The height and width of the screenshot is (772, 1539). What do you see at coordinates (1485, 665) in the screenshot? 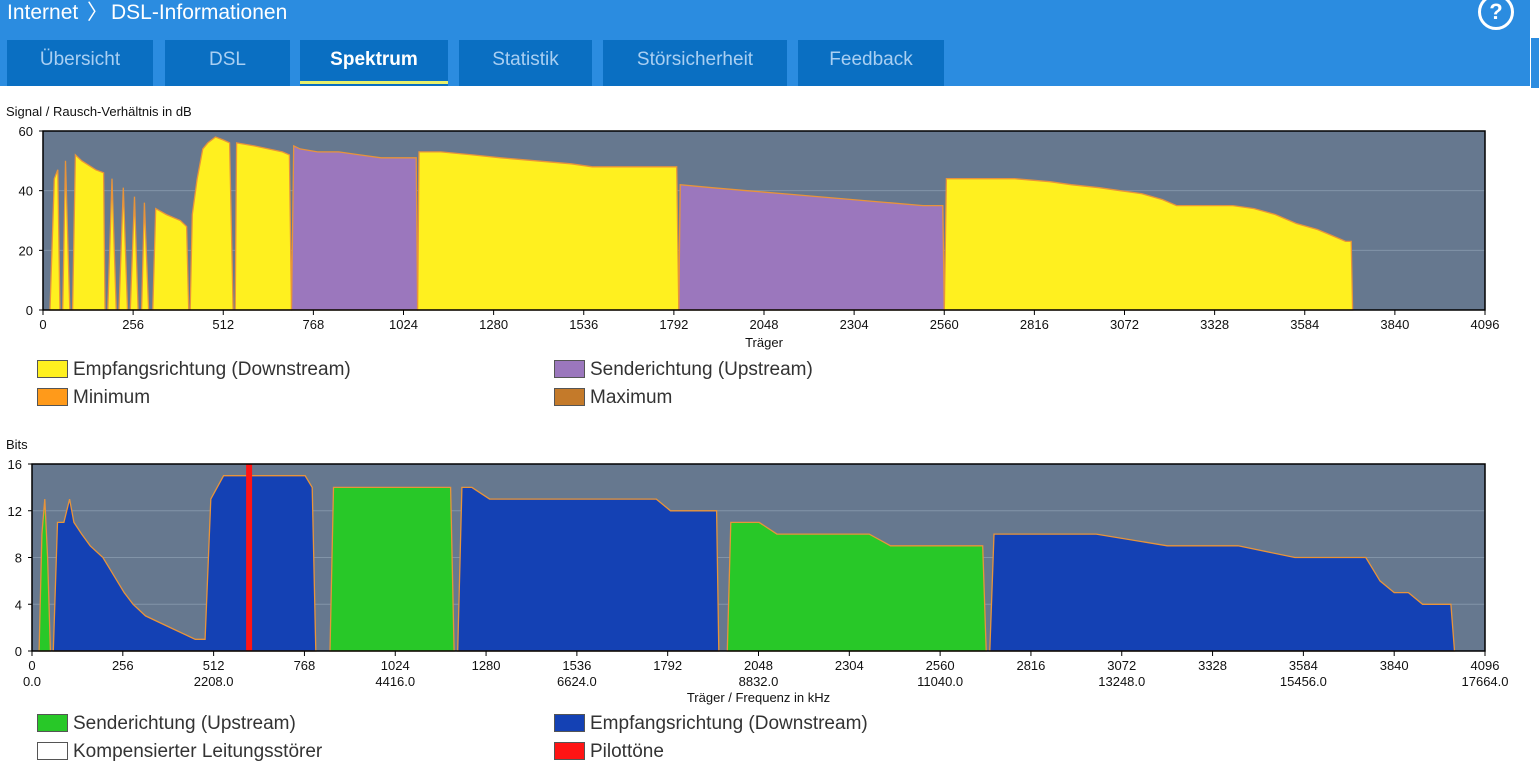
I see `bits-xtick-label: 4096` at bounding box center [1485, 665].